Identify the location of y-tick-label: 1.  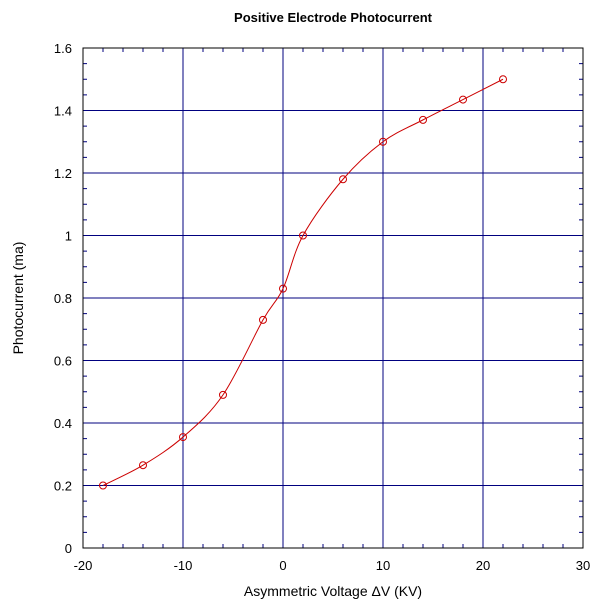
(68, 236).